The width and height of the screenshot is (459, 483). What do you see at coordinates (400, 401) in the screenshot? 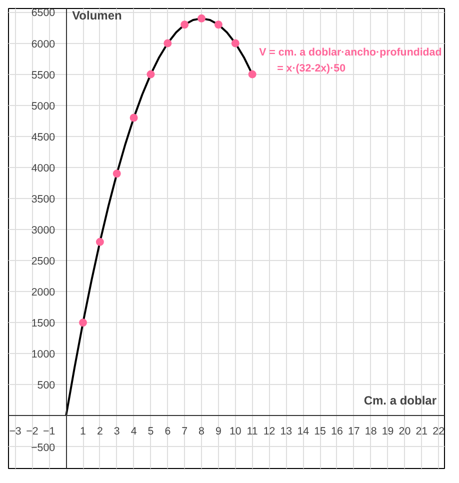
I see `x-axis-title: Cm. a doblar` at bounding box center [400, 401].